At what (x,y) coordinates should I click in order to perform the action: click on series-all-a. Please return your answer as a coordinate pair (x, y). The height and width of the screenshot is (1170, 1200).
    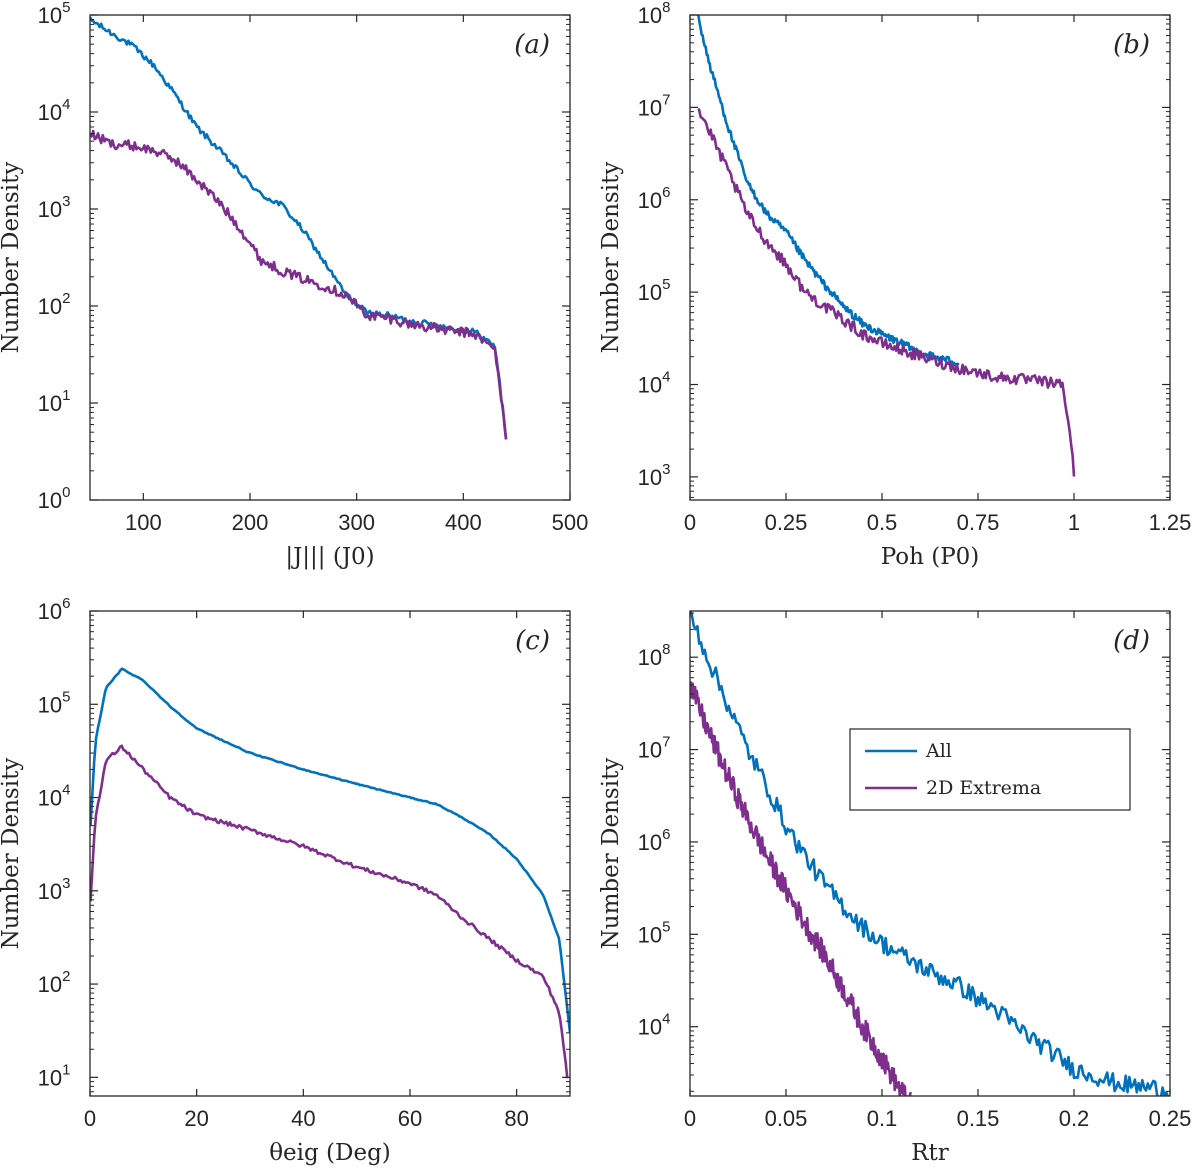
    Looking at the image, I should click on (299, 227).